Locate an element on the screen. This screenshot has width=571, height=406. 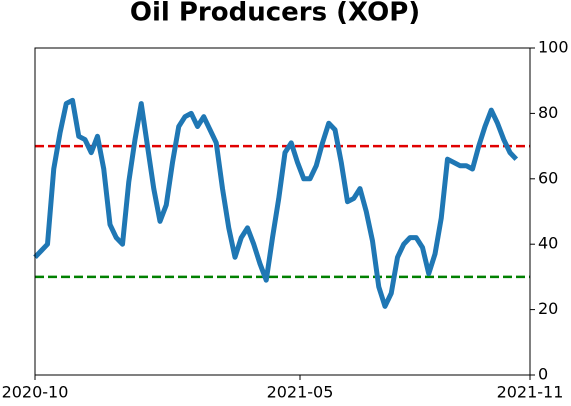
y-tick-label: 100 is located at coordinates (553, 47).